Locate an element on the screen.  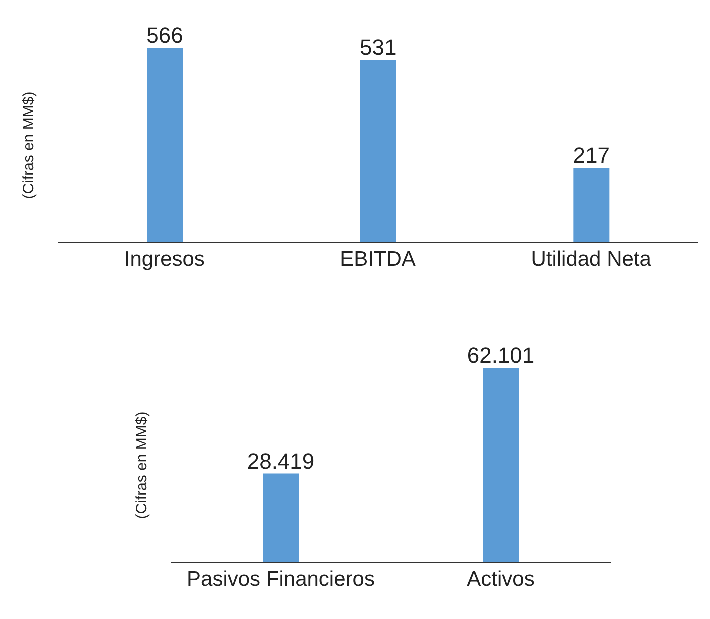
data-label: 531 is located at coordinates (378, 47).